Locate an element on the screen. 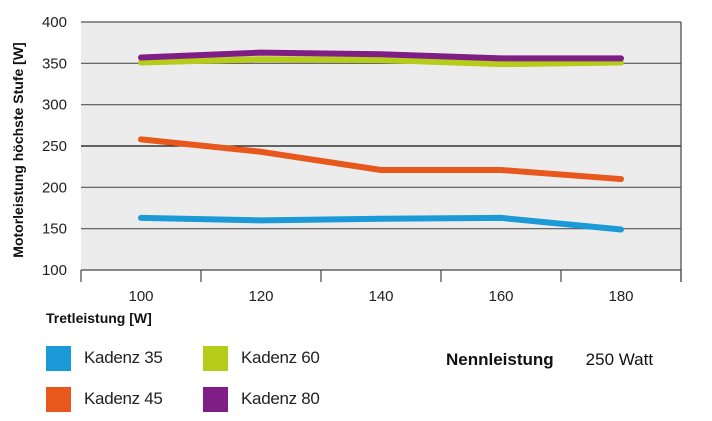  y-tick-label: 250 is located at coordinates (54, 146).